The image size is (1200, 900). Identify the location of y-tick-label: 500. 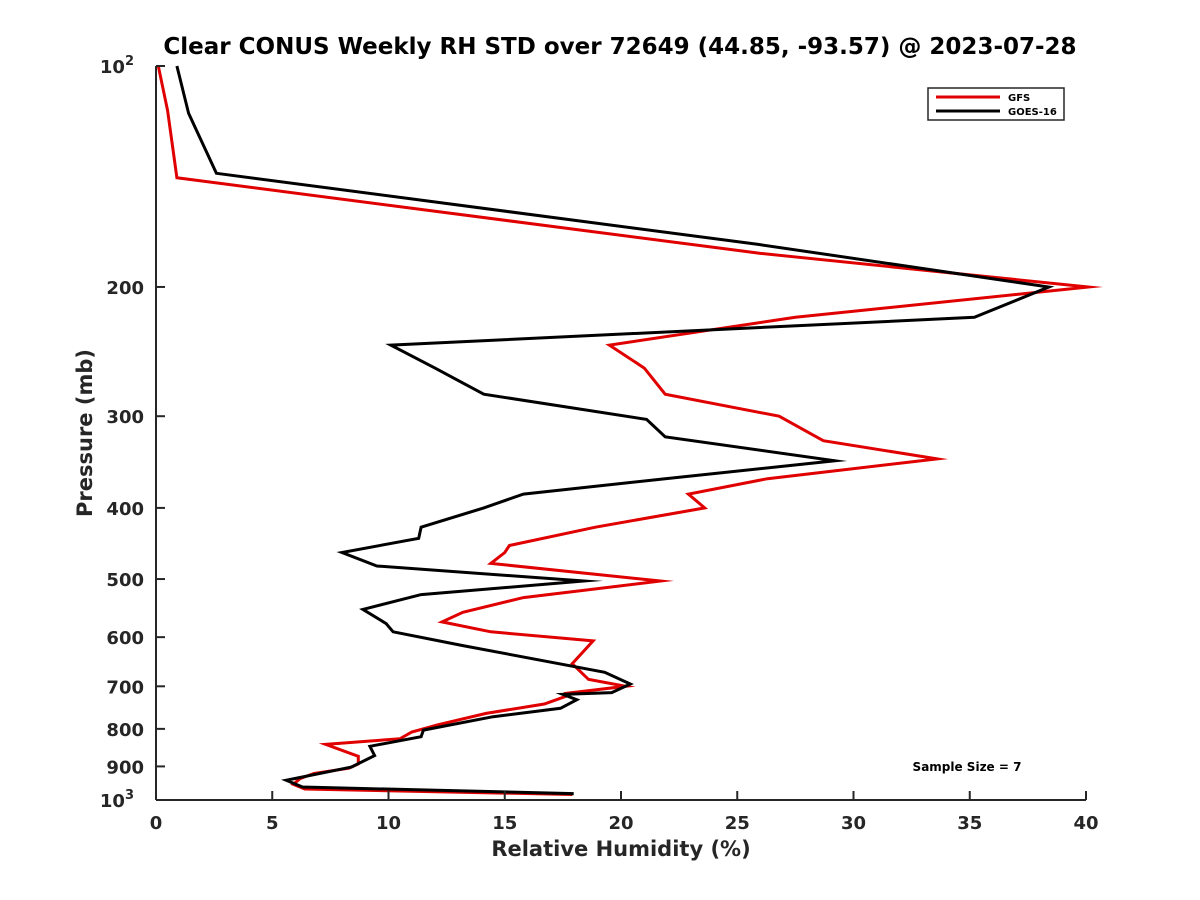
(125, 580).